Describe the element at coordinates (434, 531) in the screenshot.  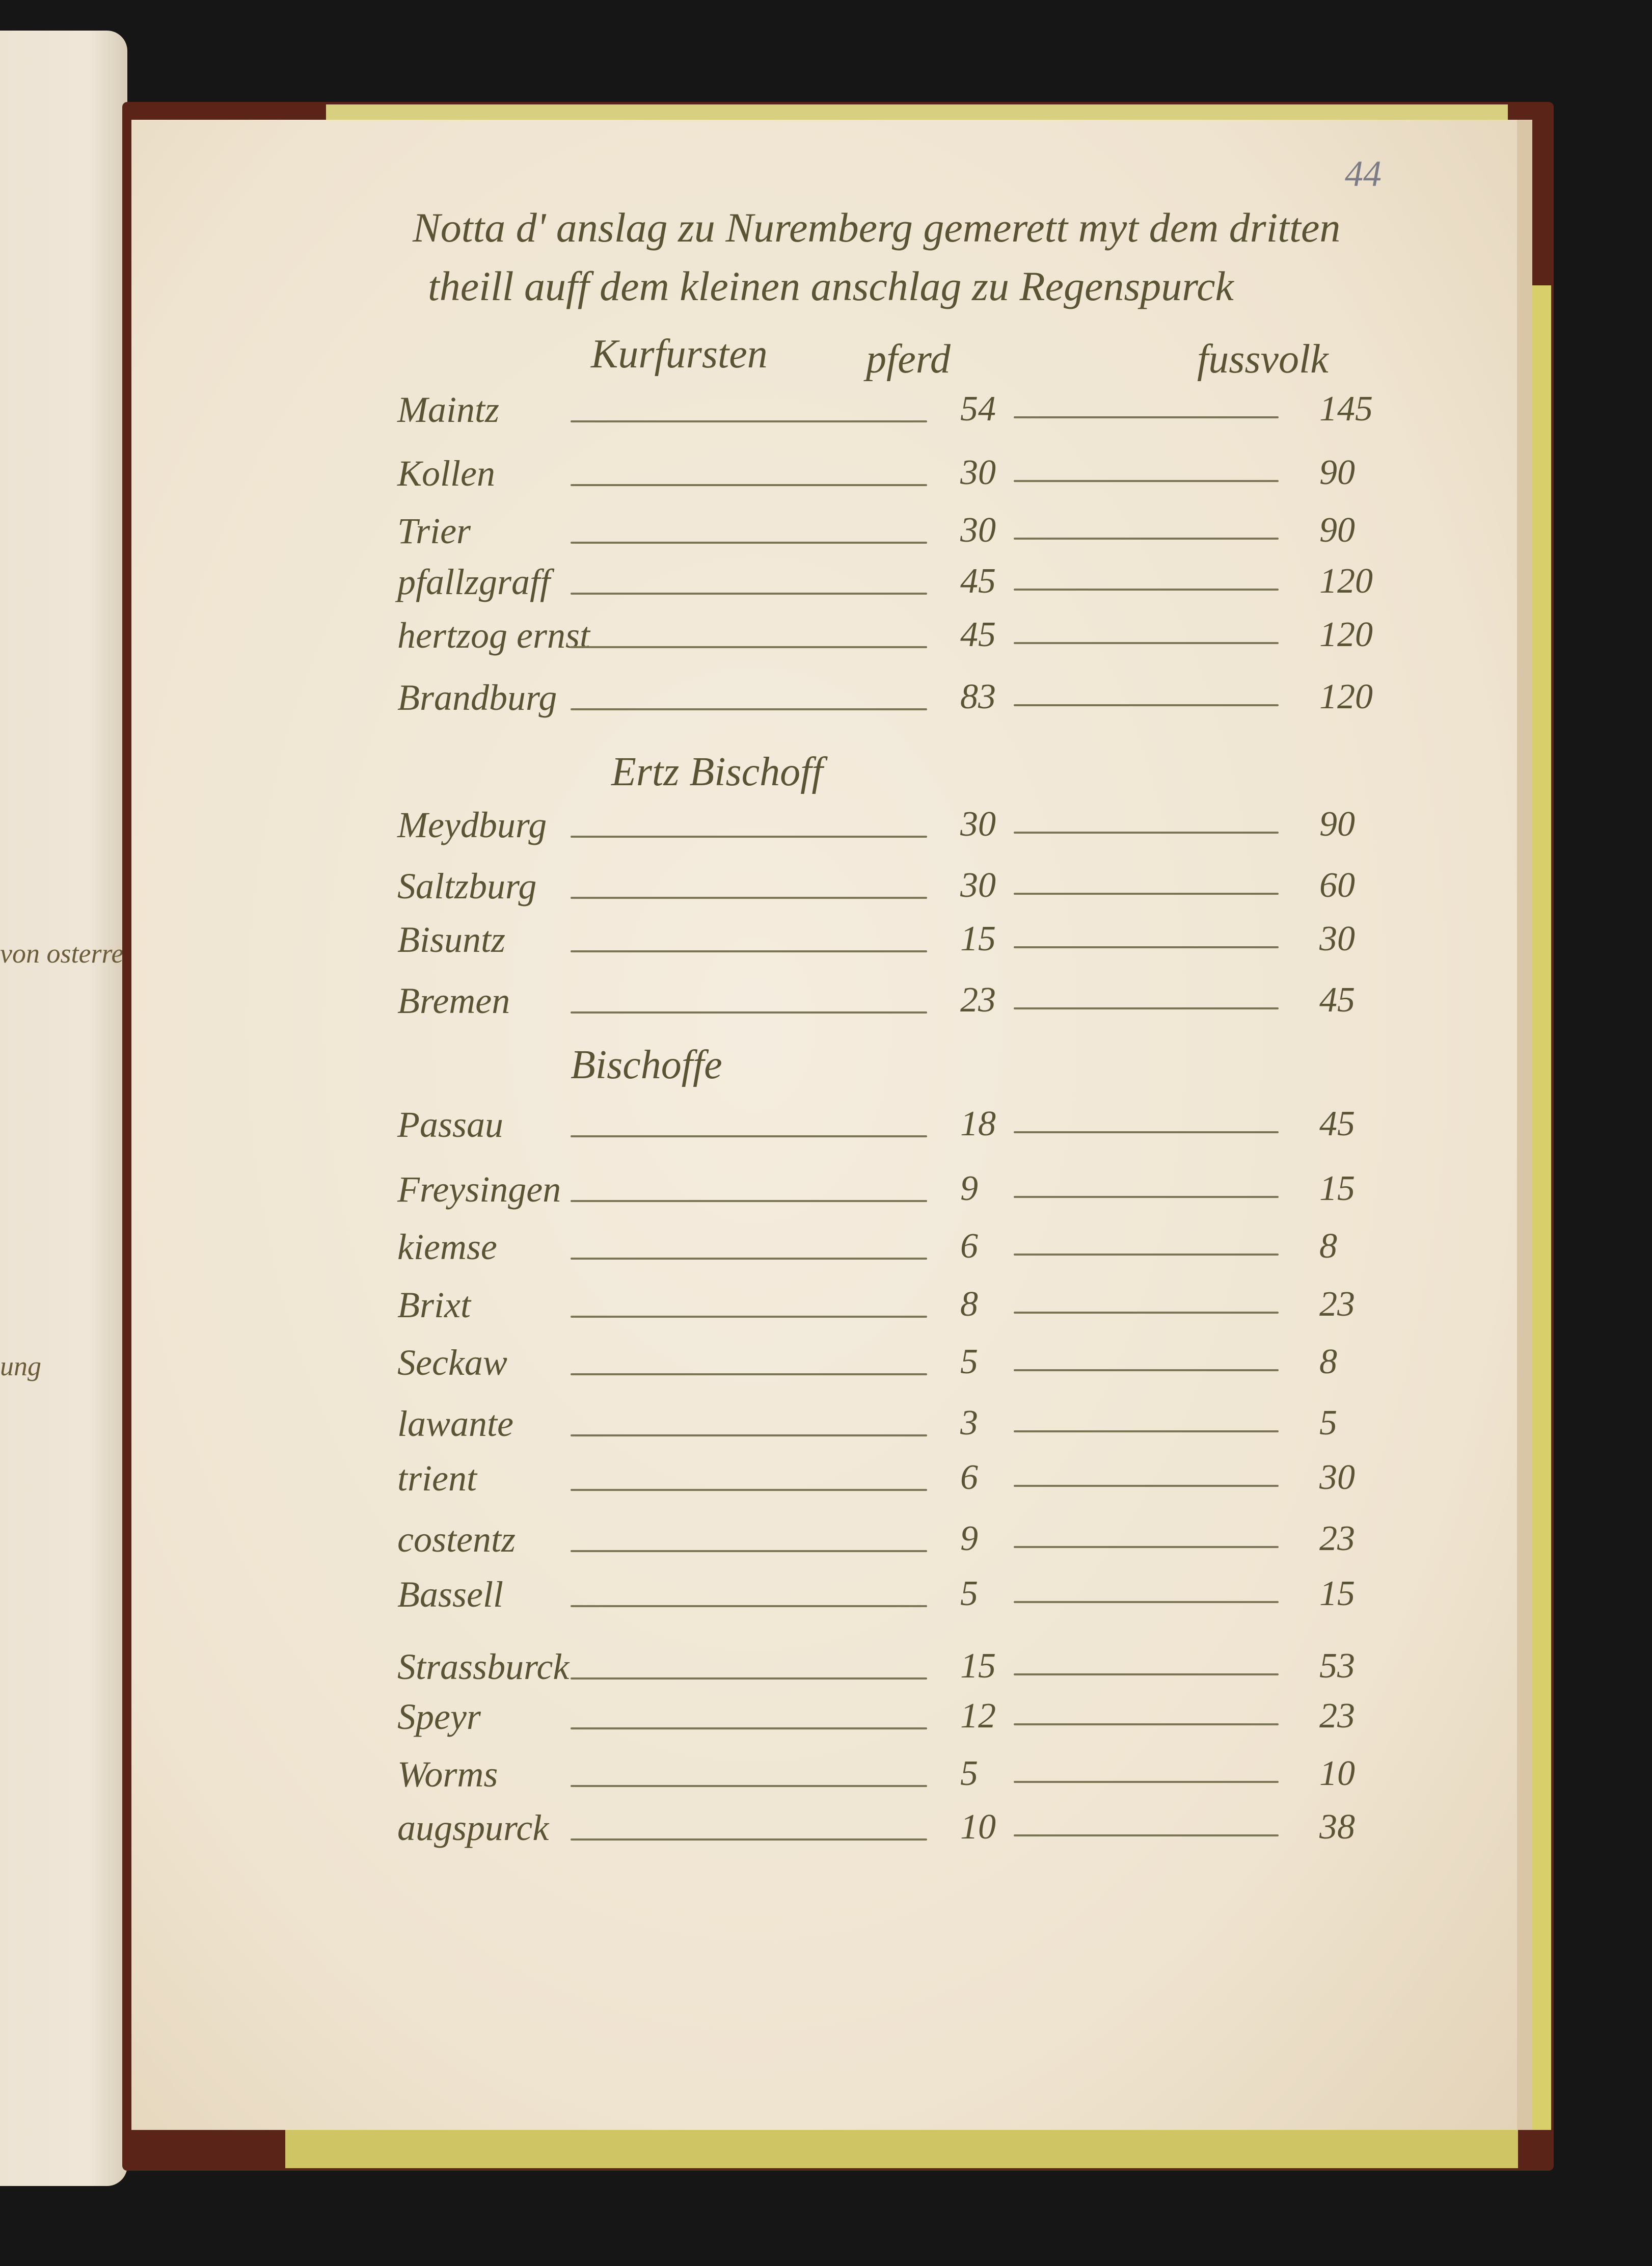
I see `row-name: Trier` at that location.